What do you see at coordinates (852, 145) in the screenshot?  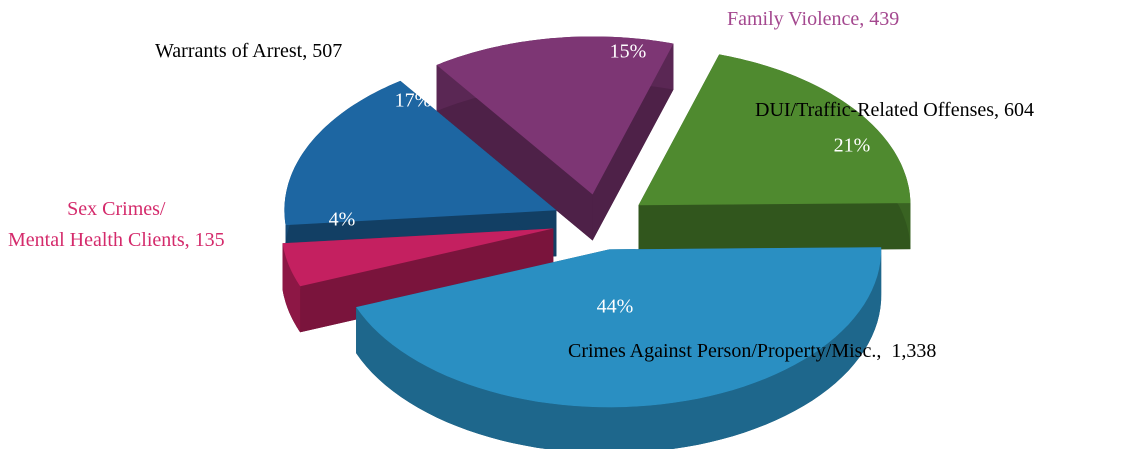 I see `percent-label: 21%` at bounding box center [852, 145].